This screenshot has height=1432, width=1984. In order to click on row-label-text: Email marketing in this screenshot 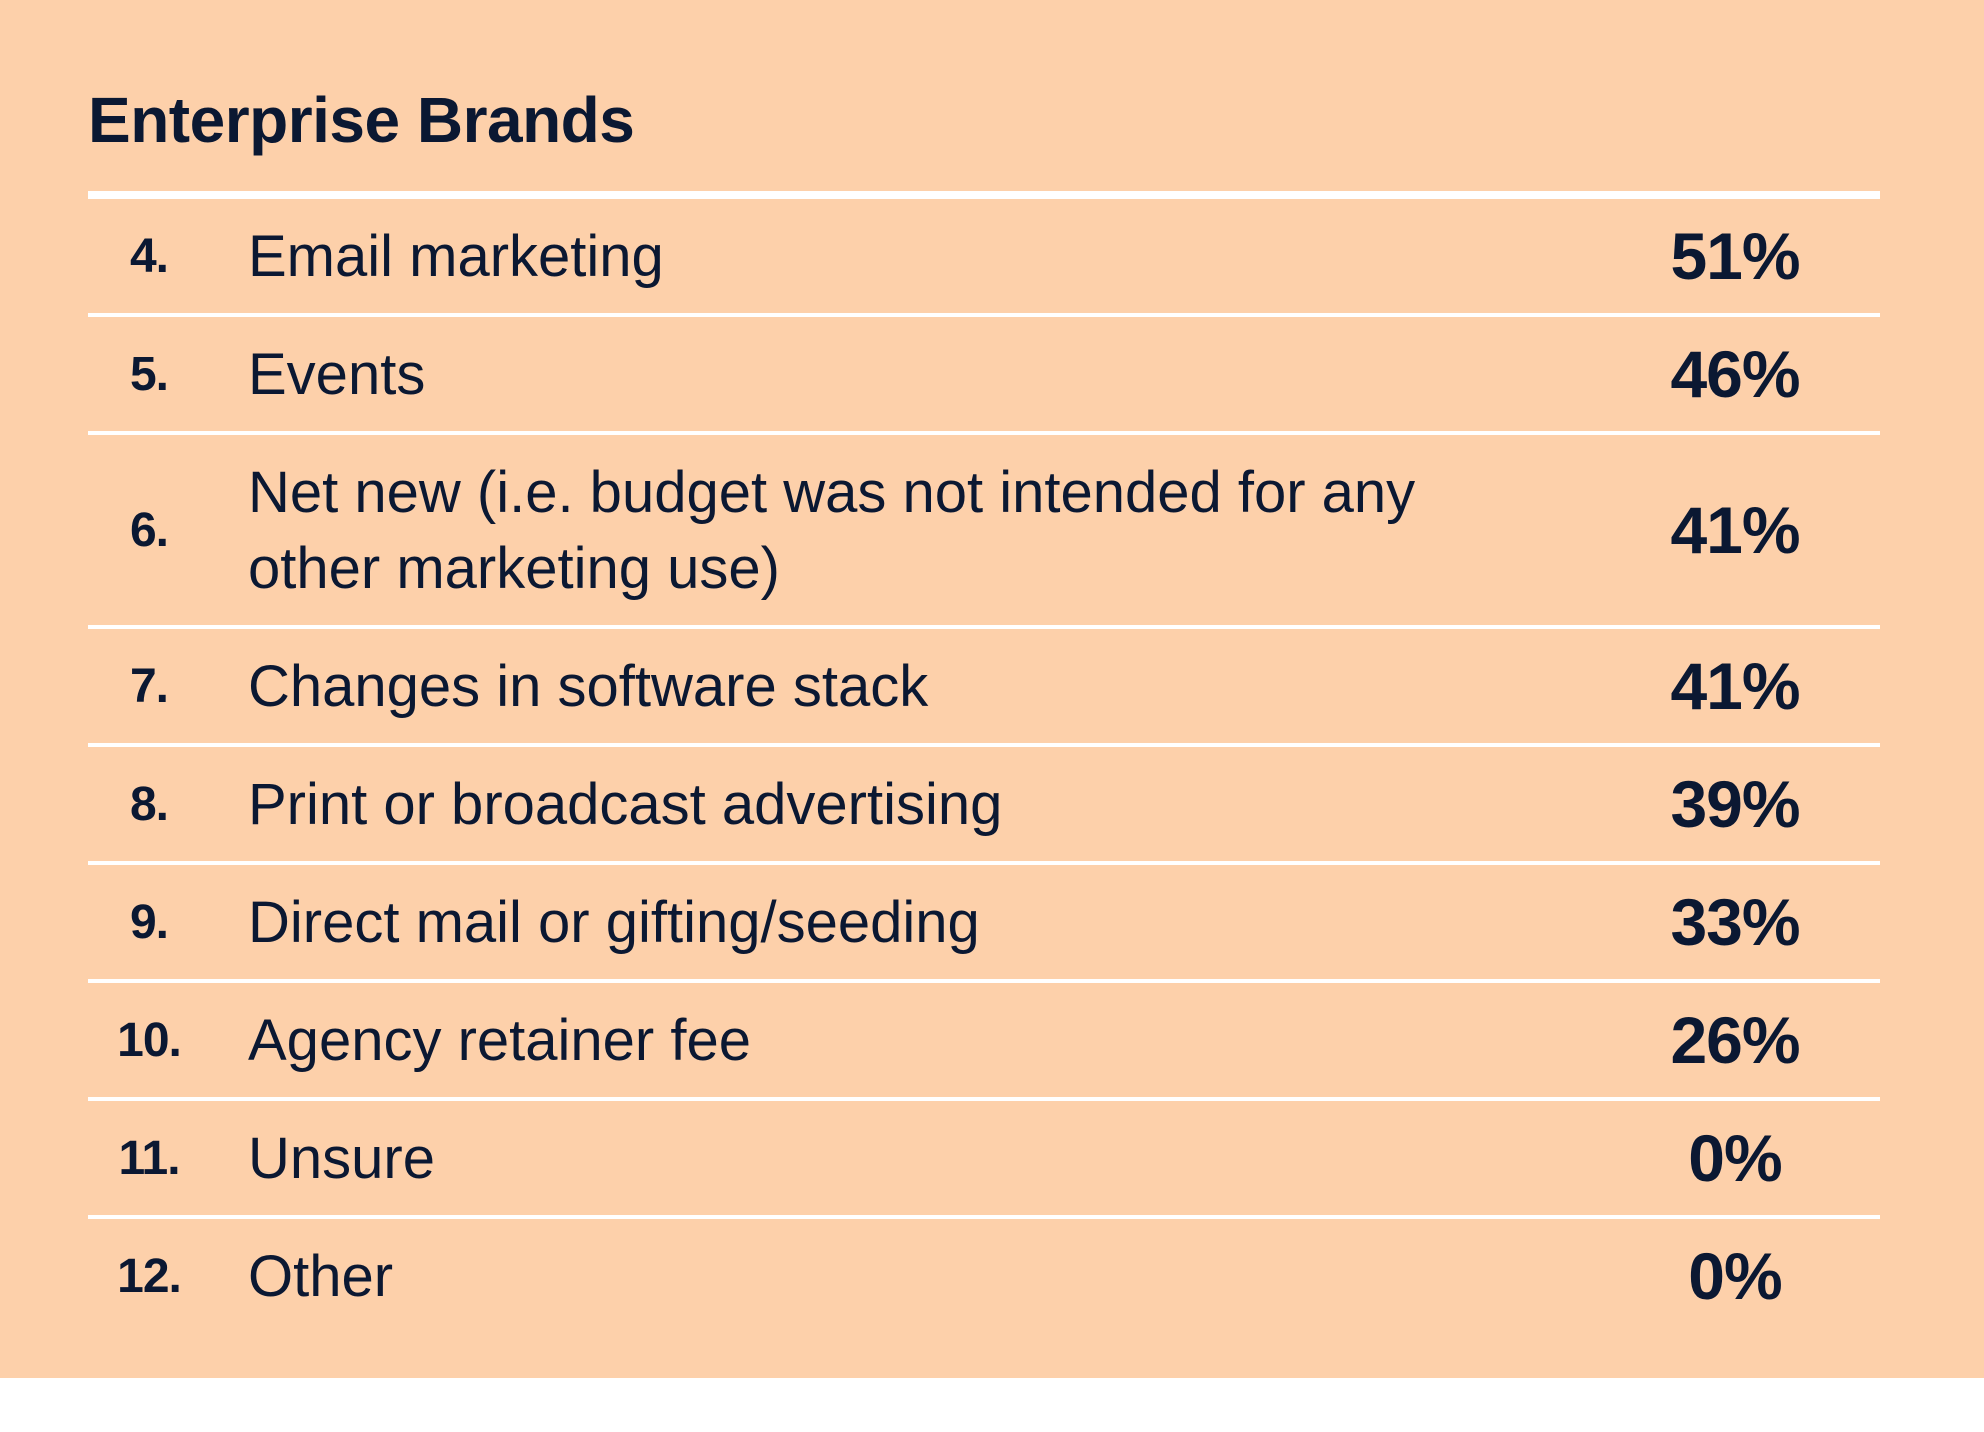, I will do `click(456, 256)`.